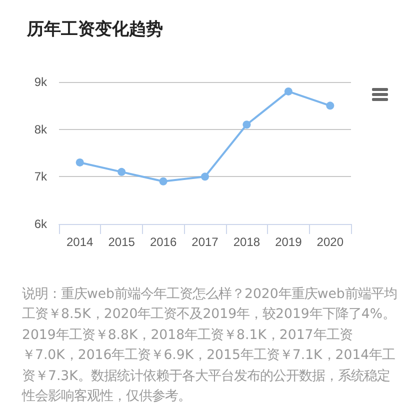 The width and height of the screenshot is (412, 417). Describe the element at coordinates (246, 242) in the screenshot. I see `x-tick-label: 2018` at that location.